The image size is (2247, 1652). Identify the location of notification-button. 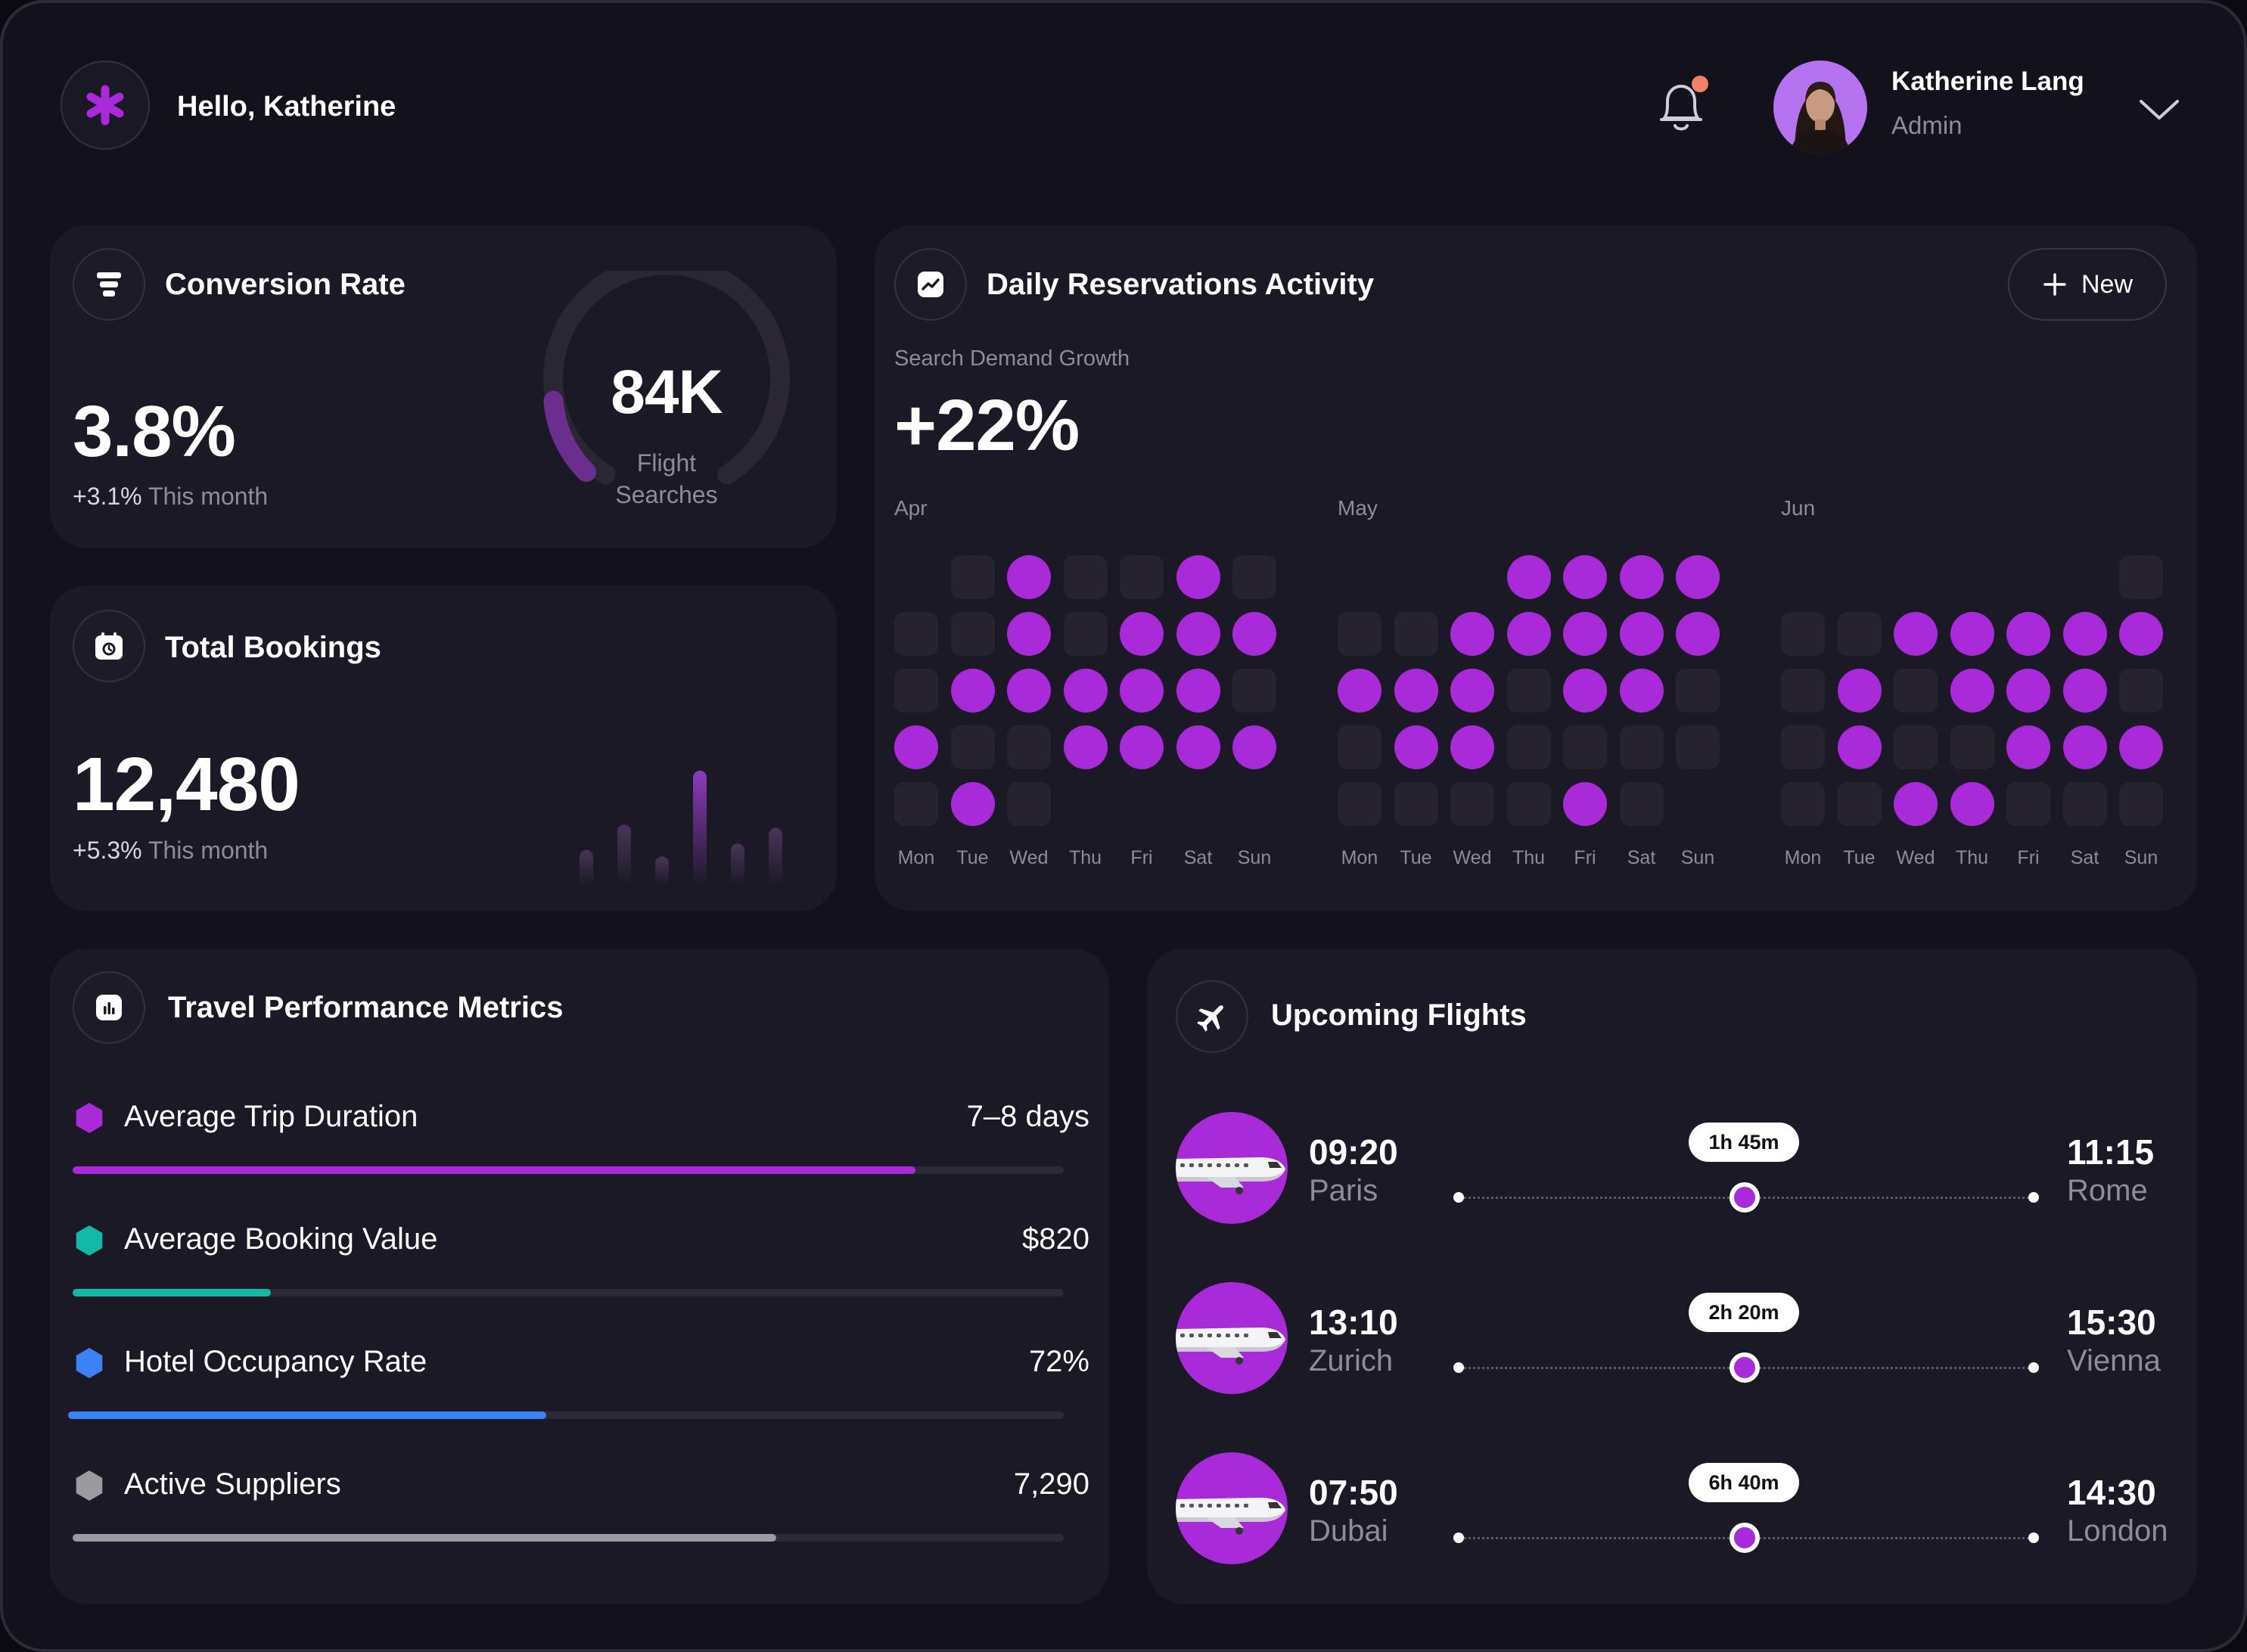
(1681, 107).